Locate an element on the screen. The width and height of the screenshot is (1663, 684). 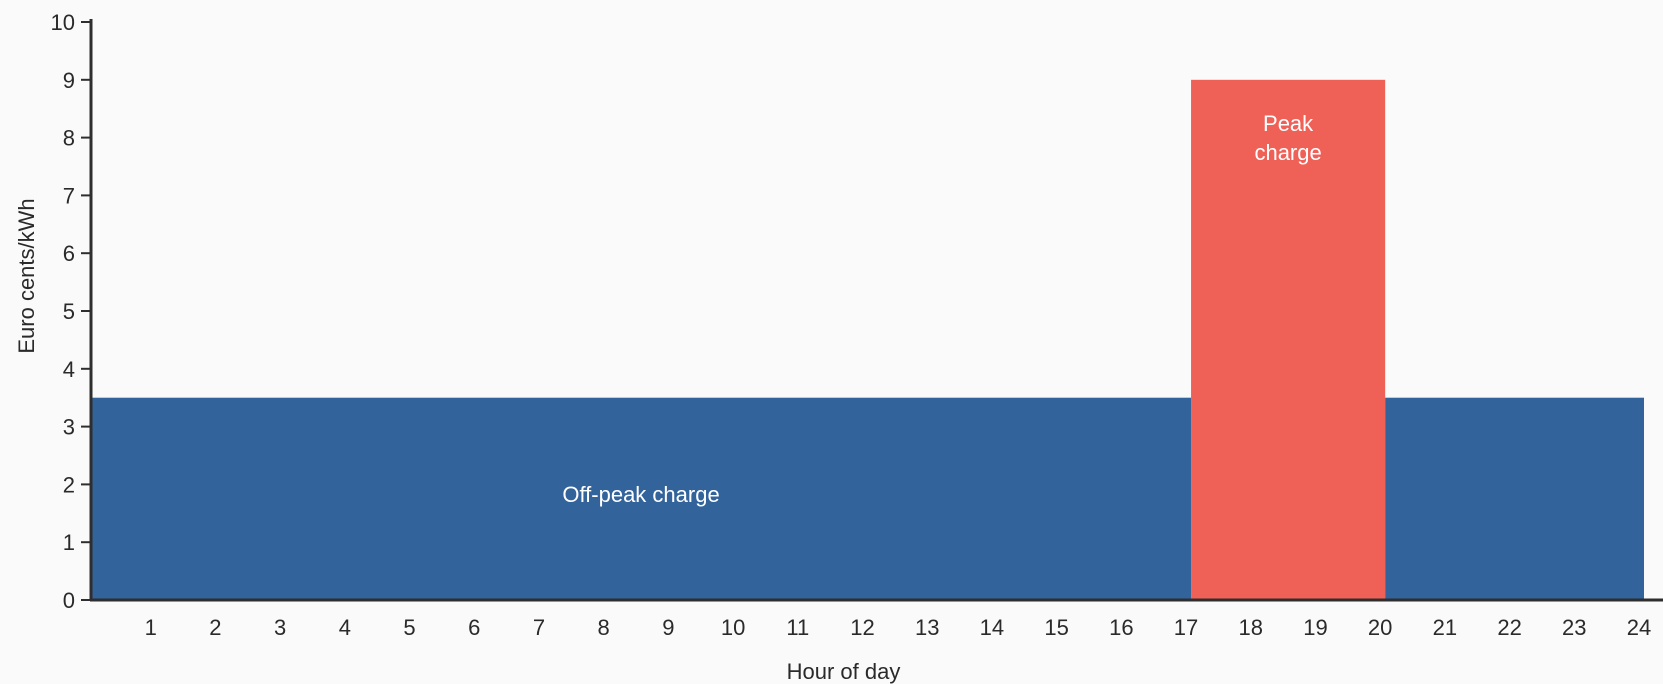
y-axis-title: Euro cents/kWh is located at coordinates (26, 275).